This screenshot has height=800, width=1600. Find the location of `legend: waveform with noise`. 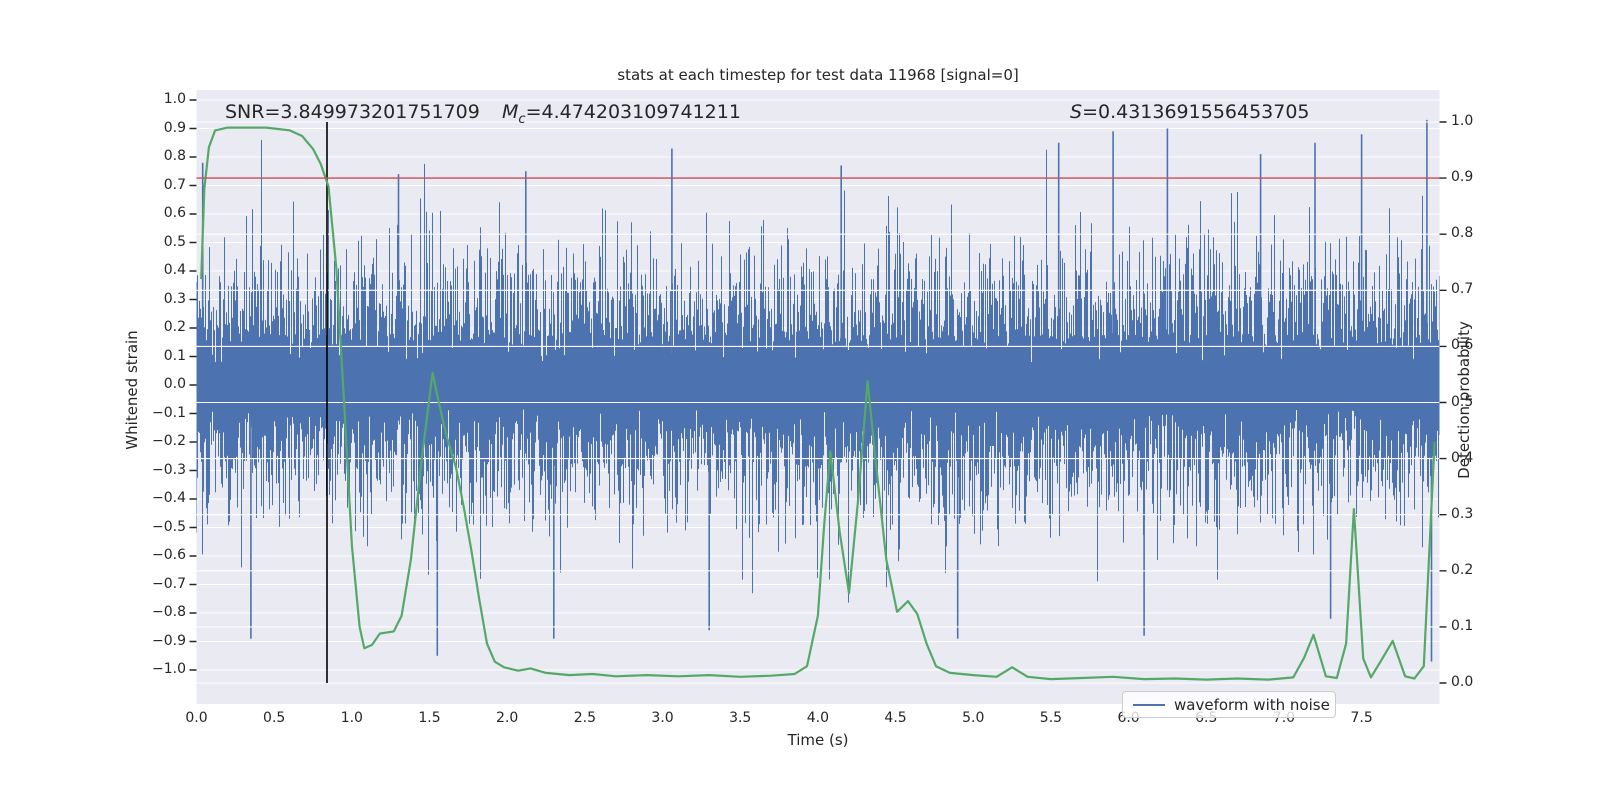

legend: waveform with noise is located at coordinates (1229, 704).